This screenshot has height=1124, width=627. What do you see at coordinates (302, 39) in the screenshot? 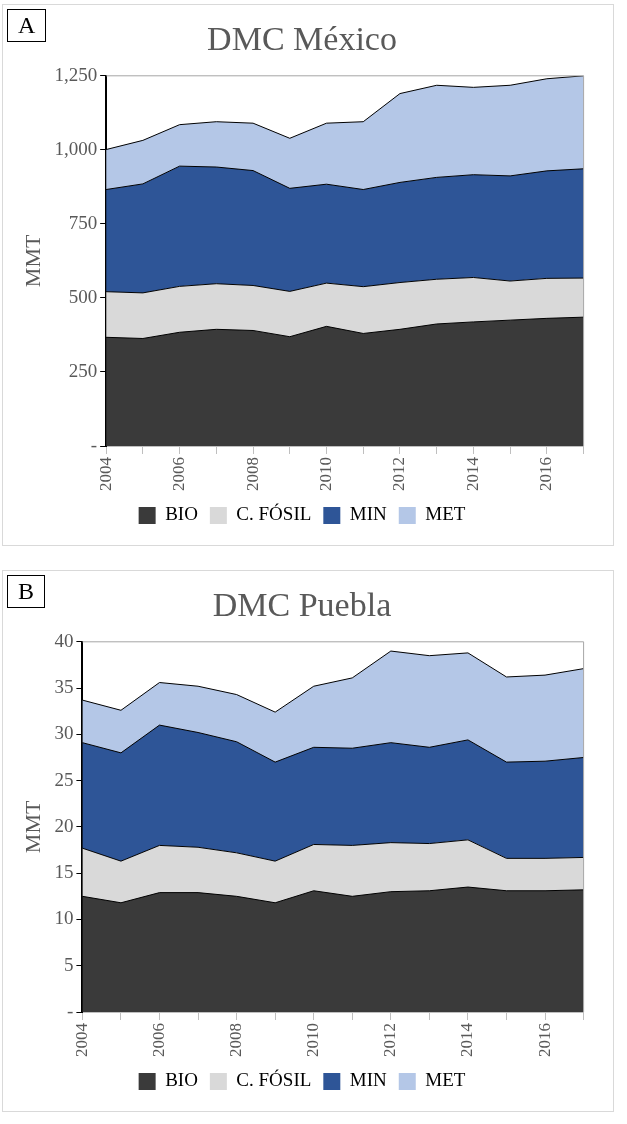
I see `chart-title: DMC México` at bounding box center [302, 39].